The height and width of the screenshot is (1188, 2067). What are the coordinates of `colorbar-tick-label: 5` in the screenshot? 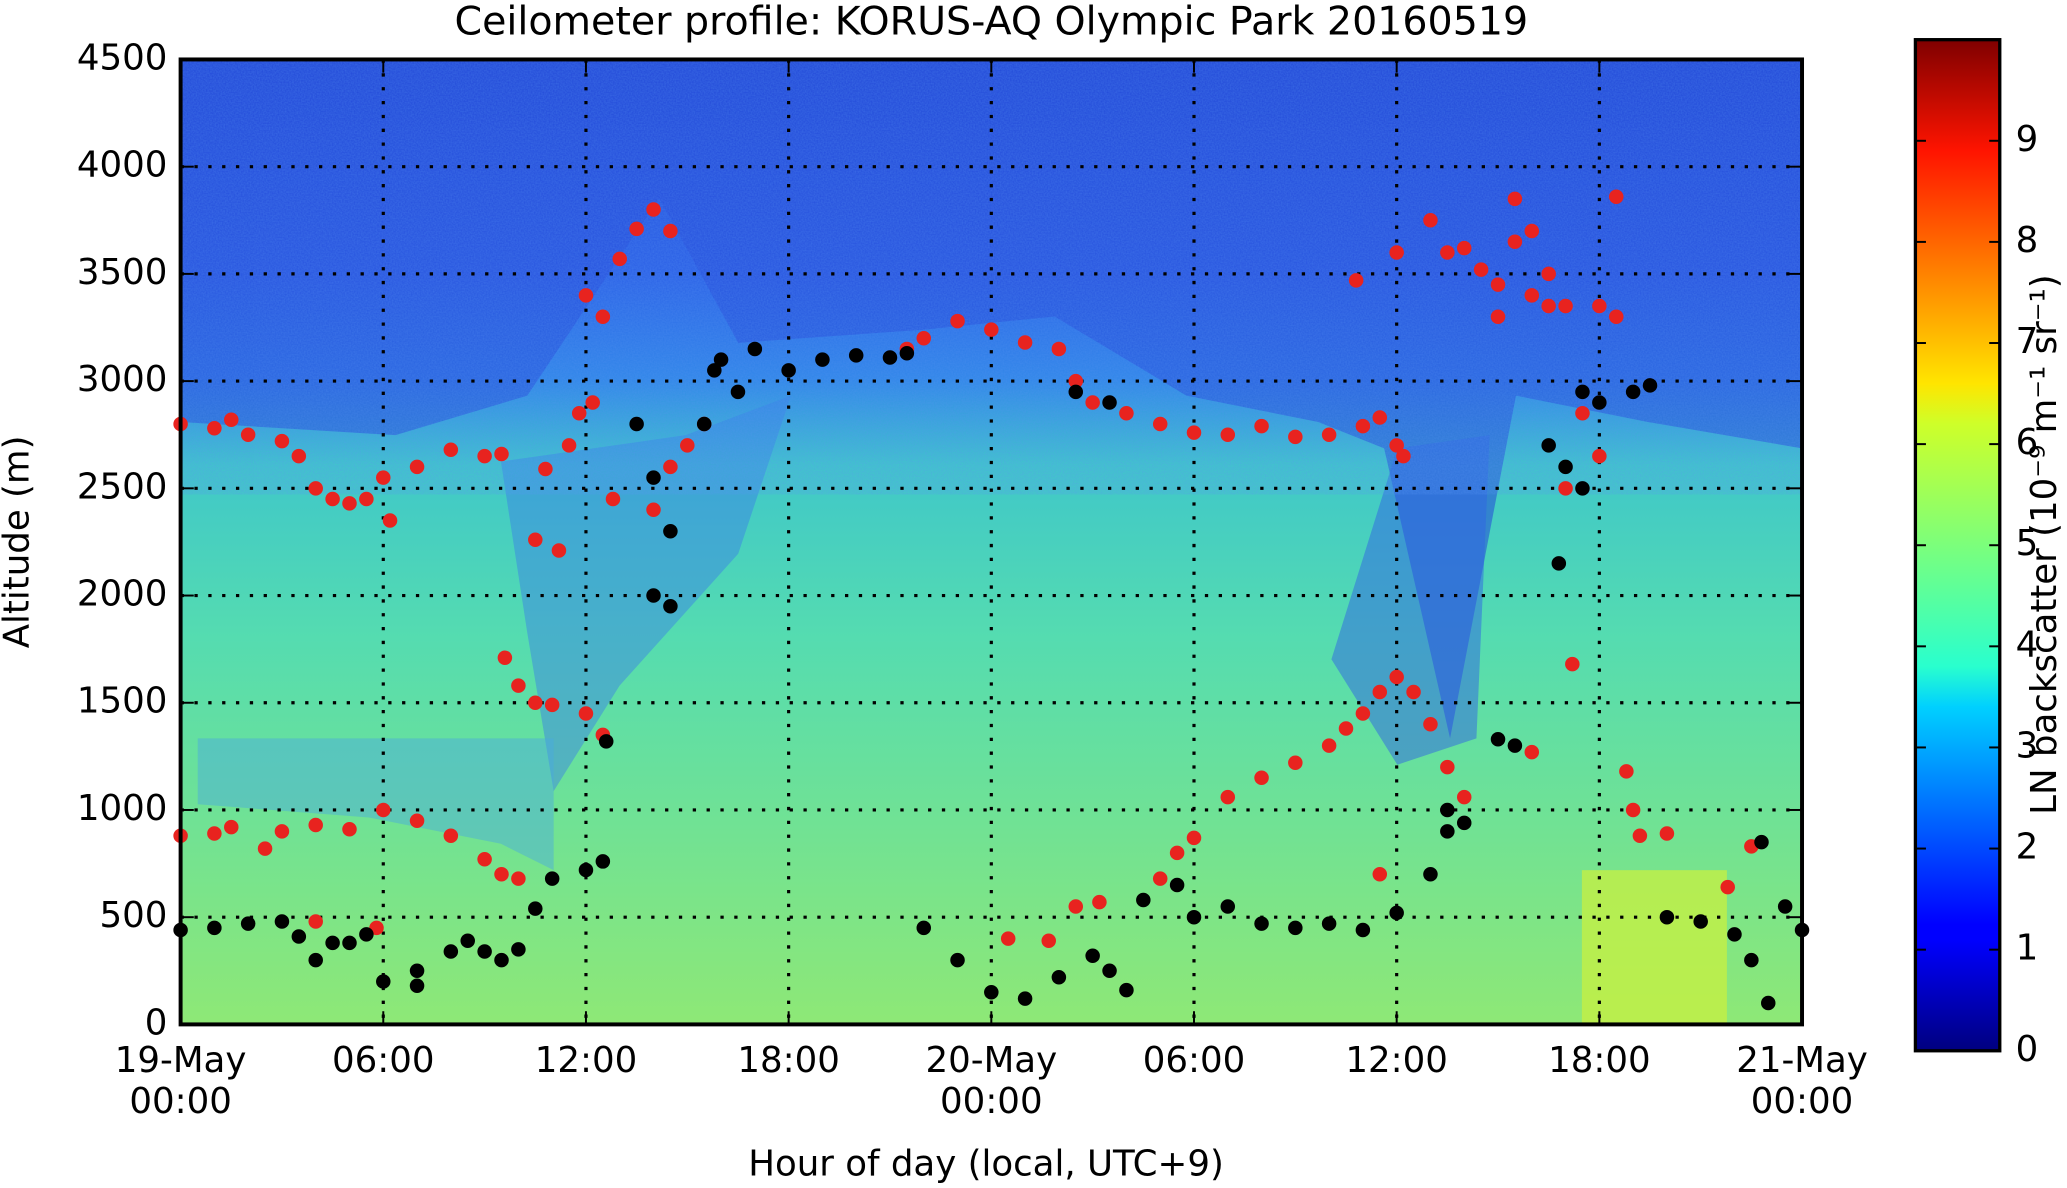 It's located at (2027, 543).